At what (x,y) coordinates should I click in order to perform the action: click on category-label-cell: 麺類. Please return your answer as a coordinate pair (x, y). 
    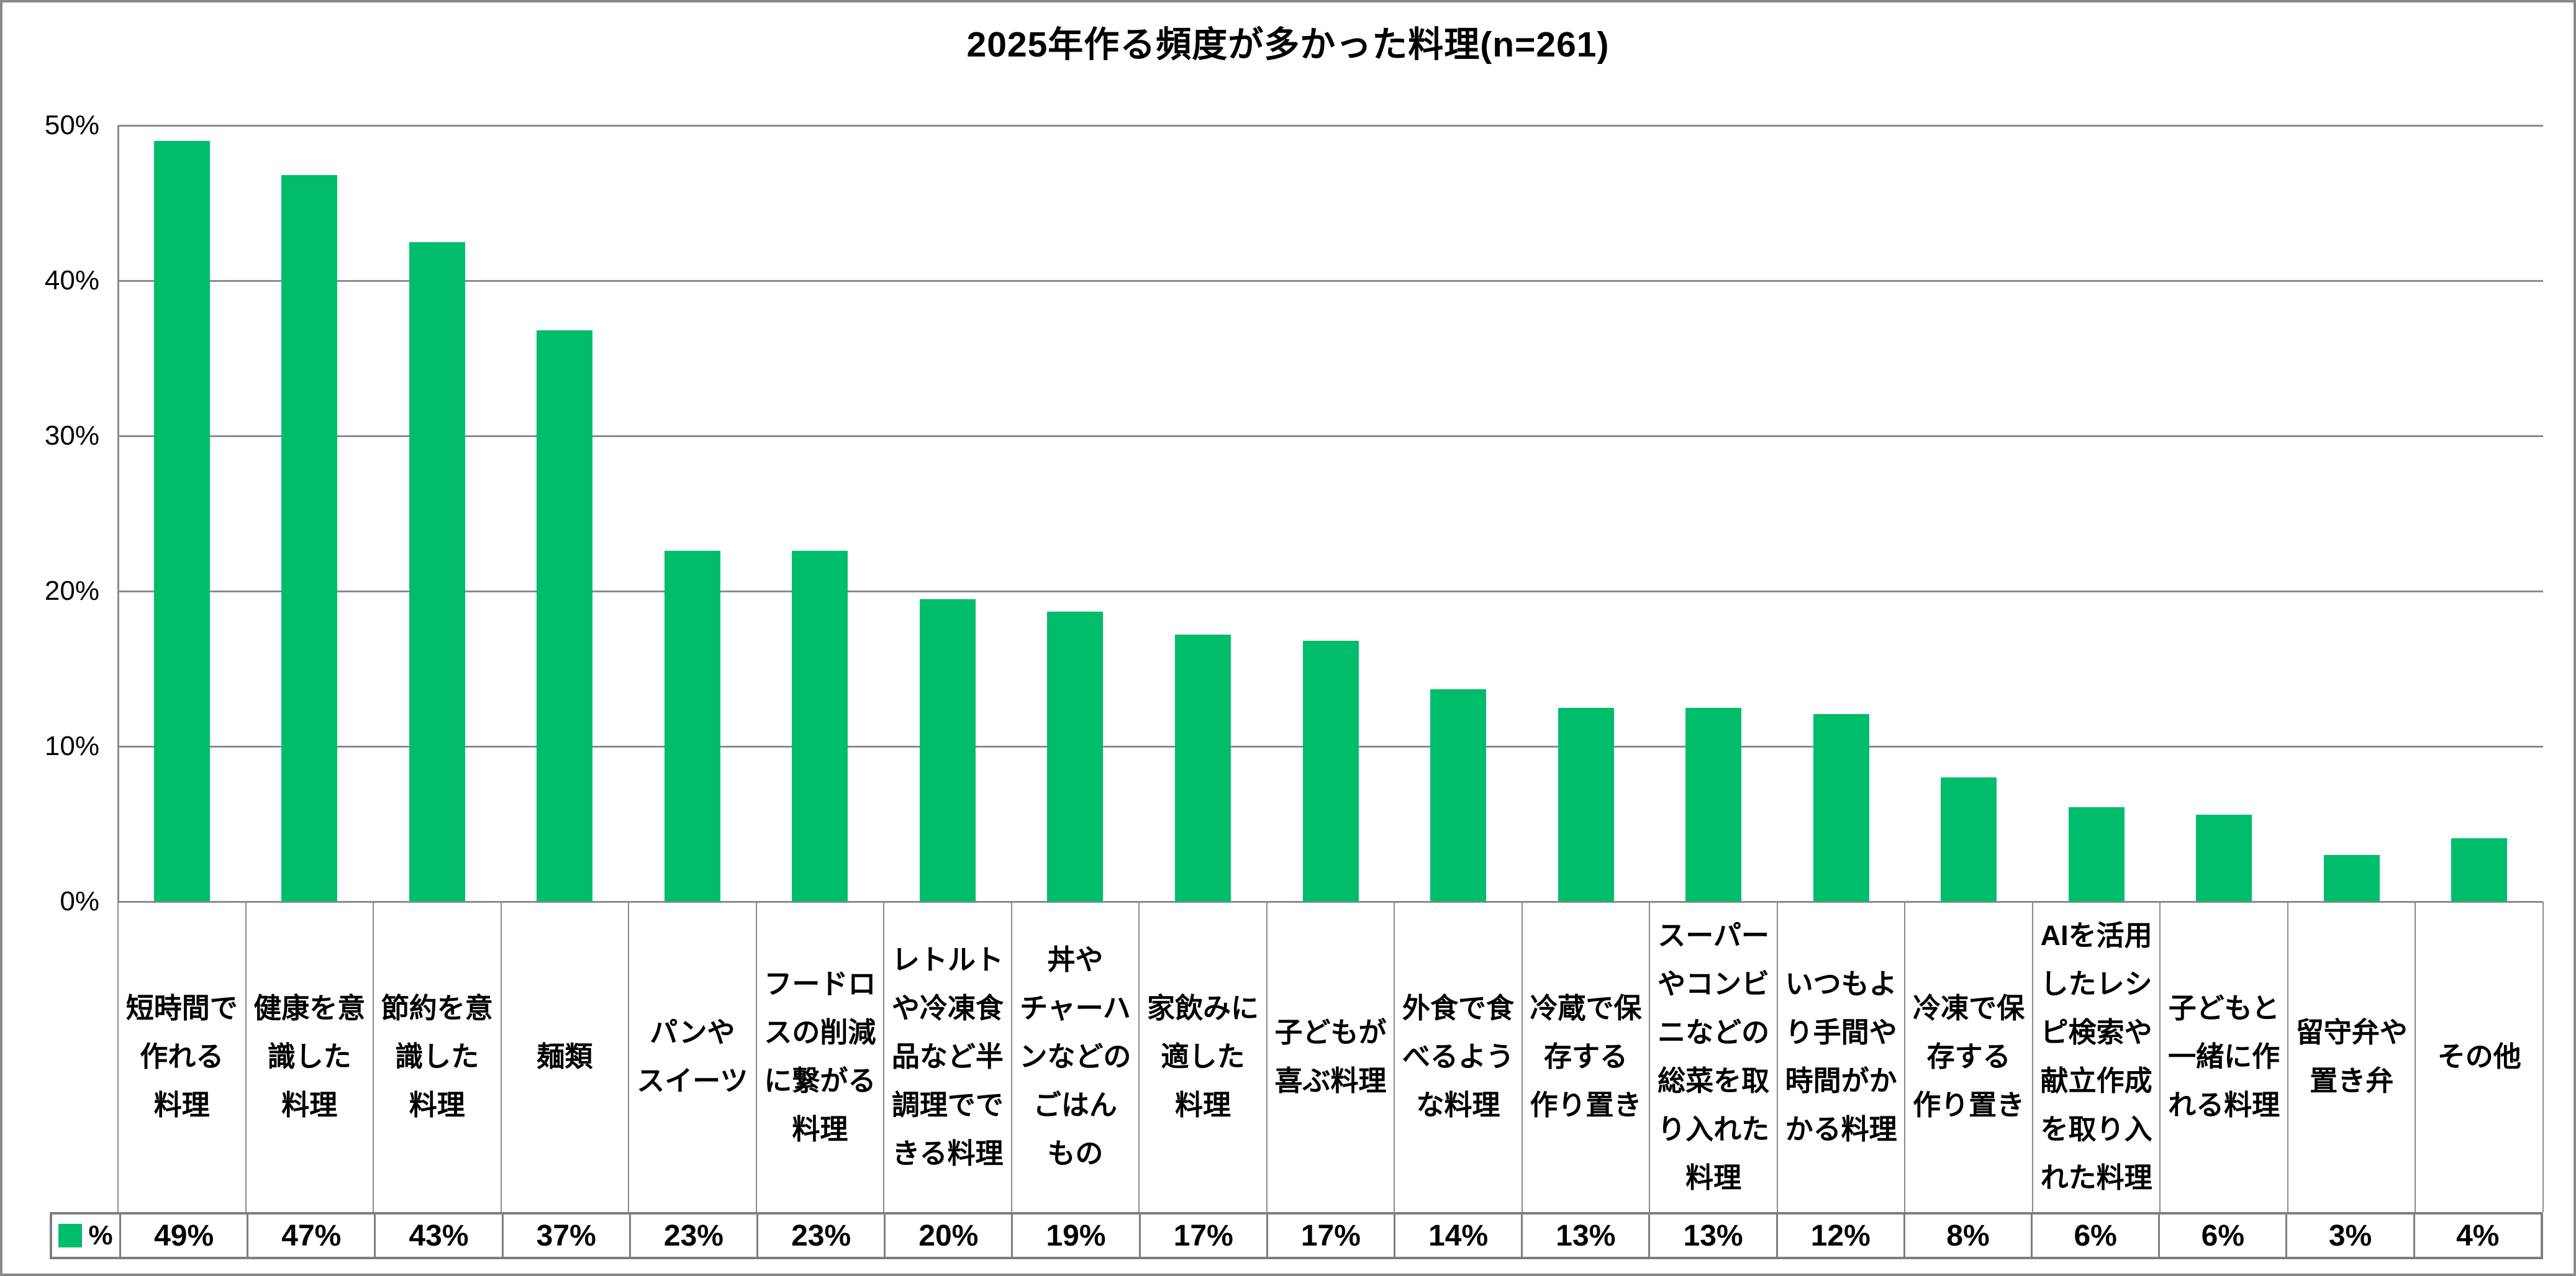
    Looking at the image, I should click on (565, 1056).